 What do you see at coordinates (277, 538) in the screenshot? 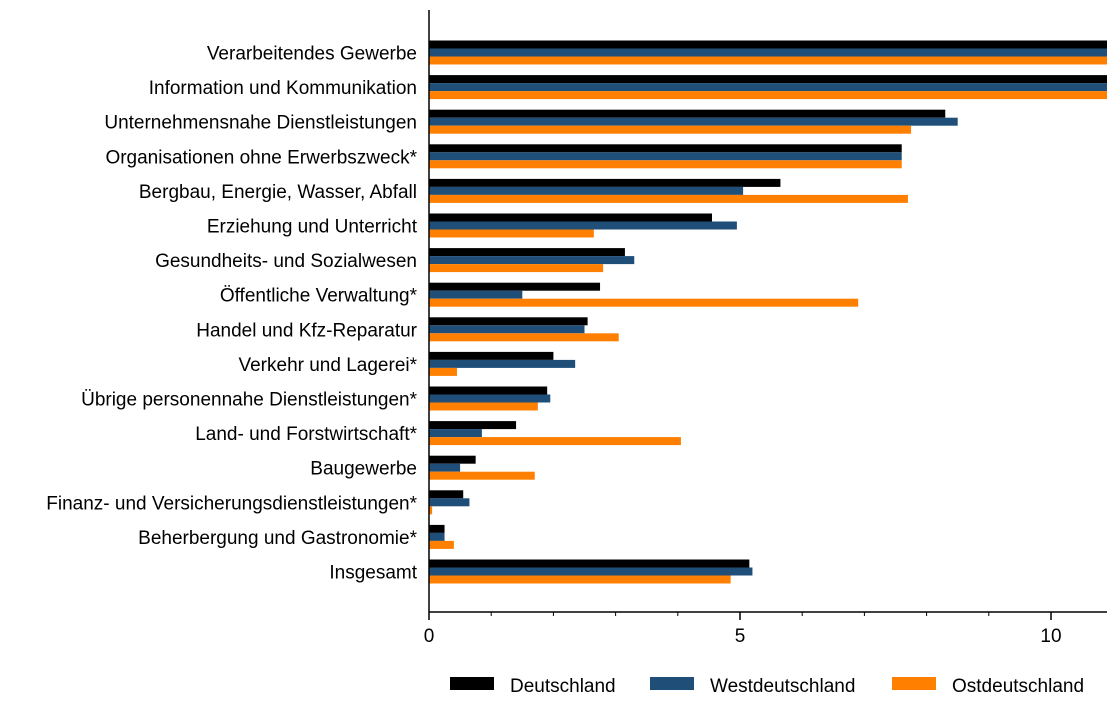
I see `category-label: Beherbergung und Gastronomie*` at bounding box center [277, 538].